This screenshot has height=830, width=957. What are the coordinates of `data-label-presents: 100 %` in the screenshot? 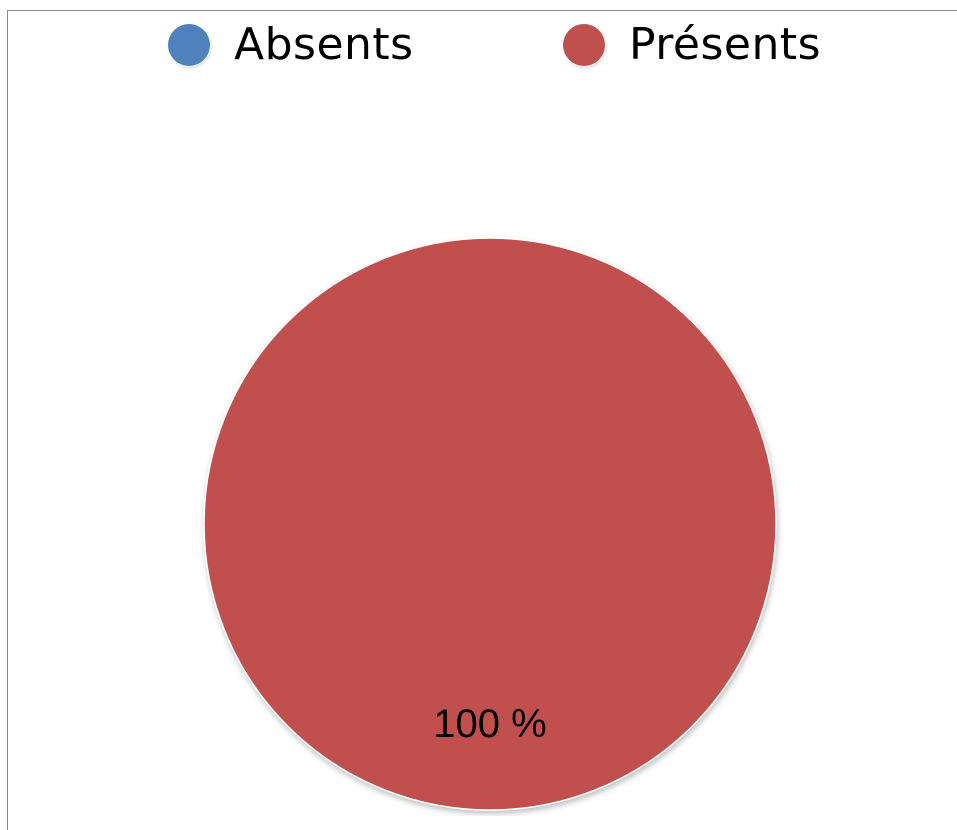 It's located at (489, 724).